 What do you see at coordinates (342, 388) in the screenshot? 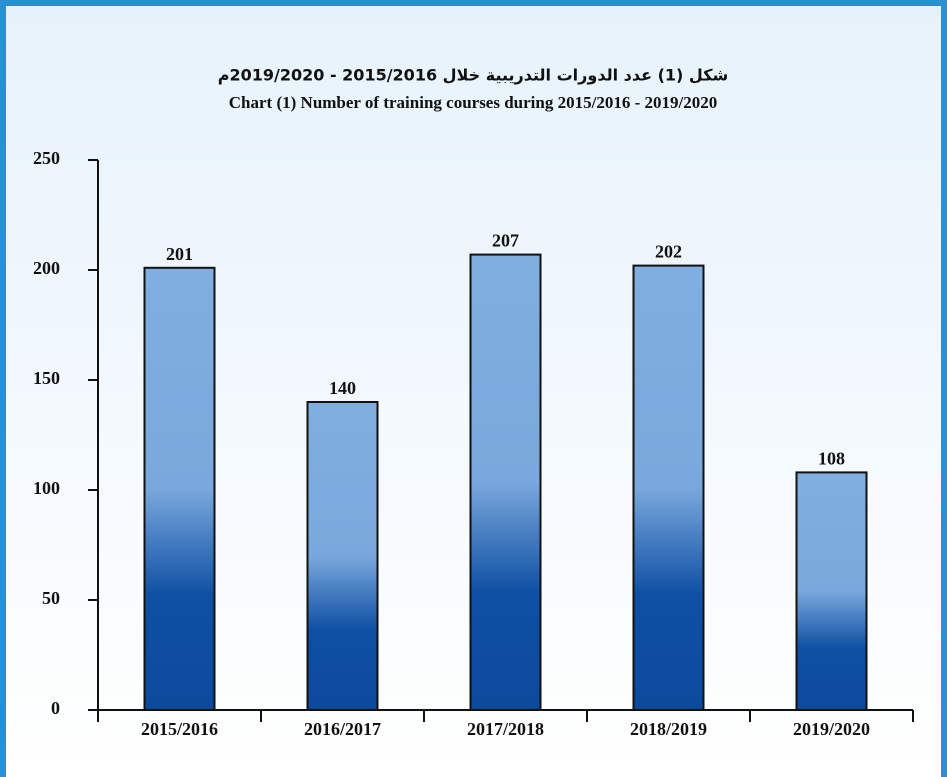
I see `data-label: 140` at bounding box center [342, 388].